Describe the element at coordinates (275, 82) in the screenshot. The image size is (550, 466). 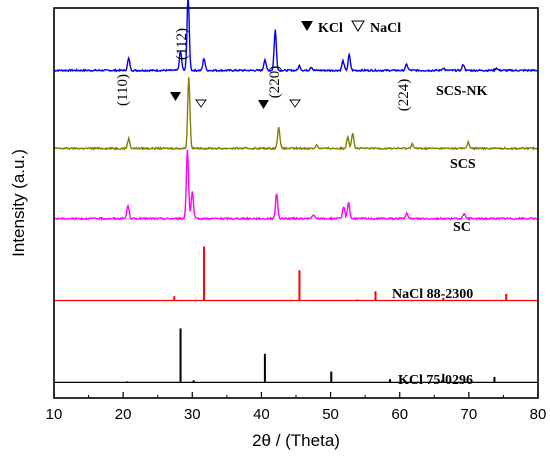
I see `hkl-220-label: (220)` at that location.